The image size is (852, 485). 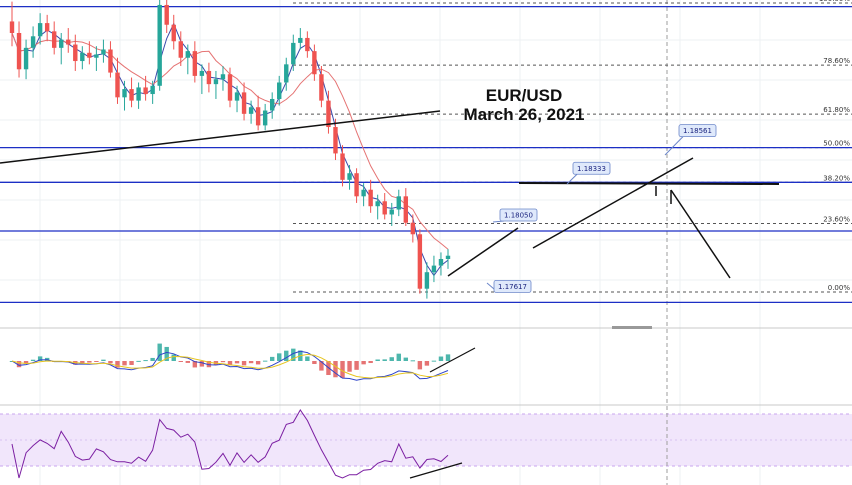 I want to click on trendline-long, so click(x=220, y=137).